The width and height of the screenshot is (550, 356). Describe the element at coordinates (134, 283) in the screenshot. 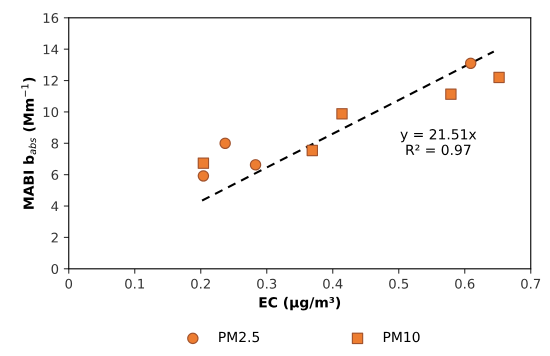

I see `x-tick-label: 0.1` at that location.